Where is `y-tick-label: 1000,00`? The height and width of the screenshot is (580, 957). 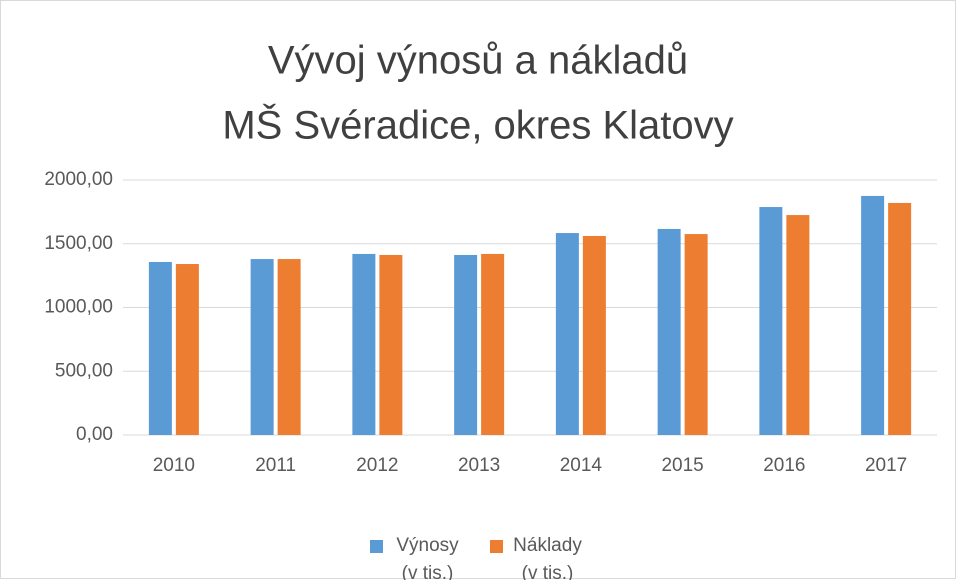
y-tick-label: 1000,00 is located at coordinates (78, 307).